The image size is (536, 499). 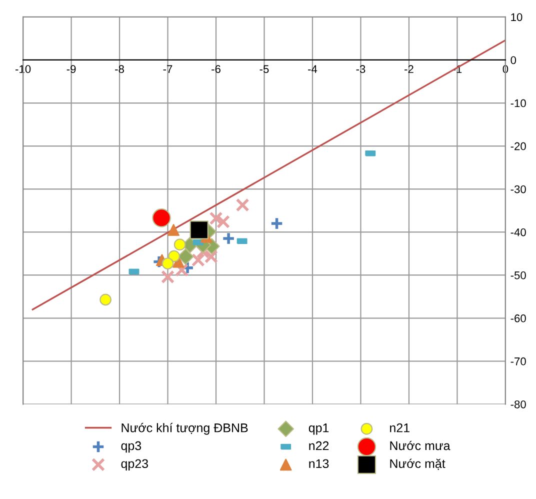 What do you see at coordinates (264, 69) in the screenshot?
I see `x-tick-label: -5` at bounding box center [264, 69].